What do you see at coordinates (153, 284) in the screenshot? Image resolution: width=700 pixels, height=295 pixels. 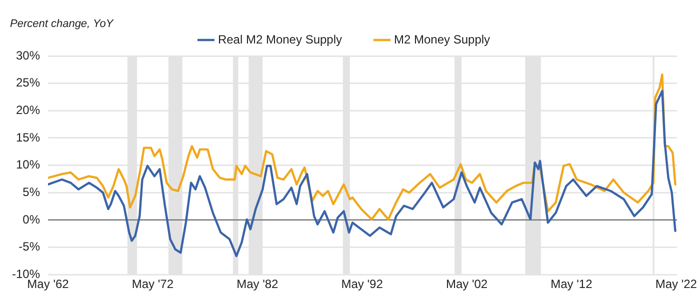 I see `x-tick-label: May '72` at bounding box center [153, 284].